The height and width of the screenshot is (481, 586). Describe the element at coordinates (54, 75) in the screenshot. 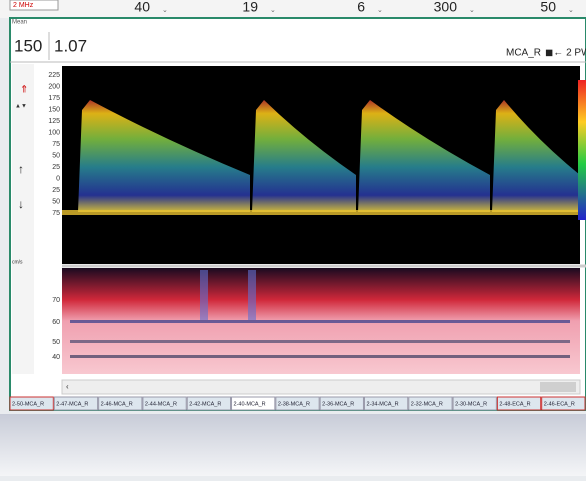

I see `y-tick-label: 225` at that location.